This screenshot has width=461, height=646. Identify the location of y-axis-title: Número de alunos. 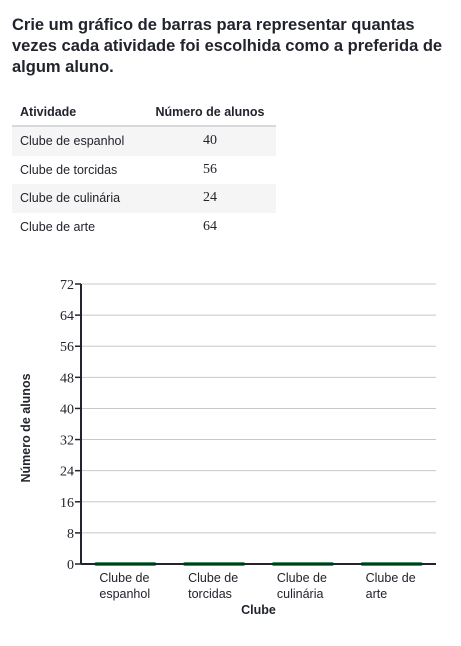
(26, 427).